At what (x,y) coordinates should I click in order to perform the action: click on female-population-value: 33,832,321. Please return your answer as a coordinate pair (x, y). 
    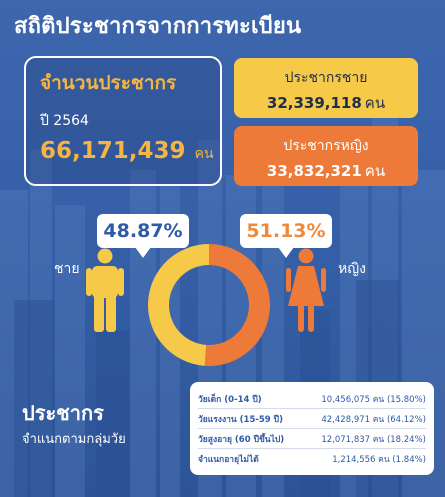
    Looking at the image, I should click on (314, 171).